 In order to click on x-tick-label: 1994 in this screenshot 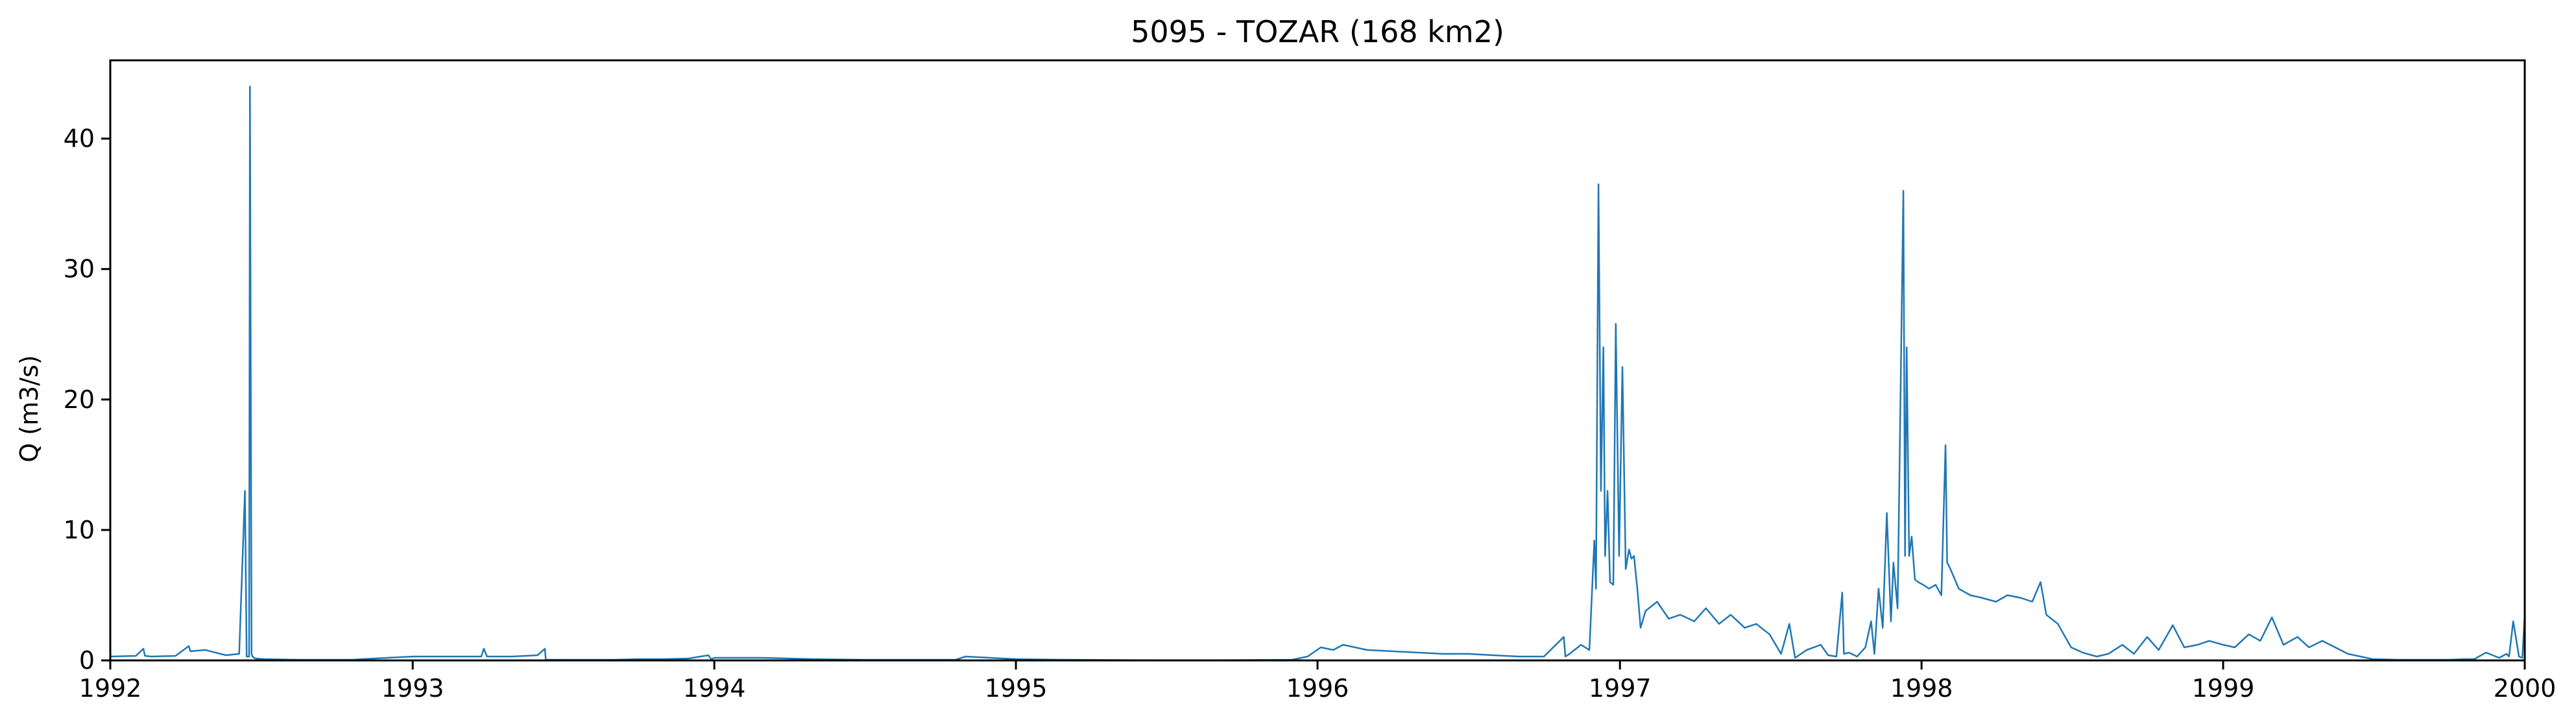, I will do `click(714, 688)`.